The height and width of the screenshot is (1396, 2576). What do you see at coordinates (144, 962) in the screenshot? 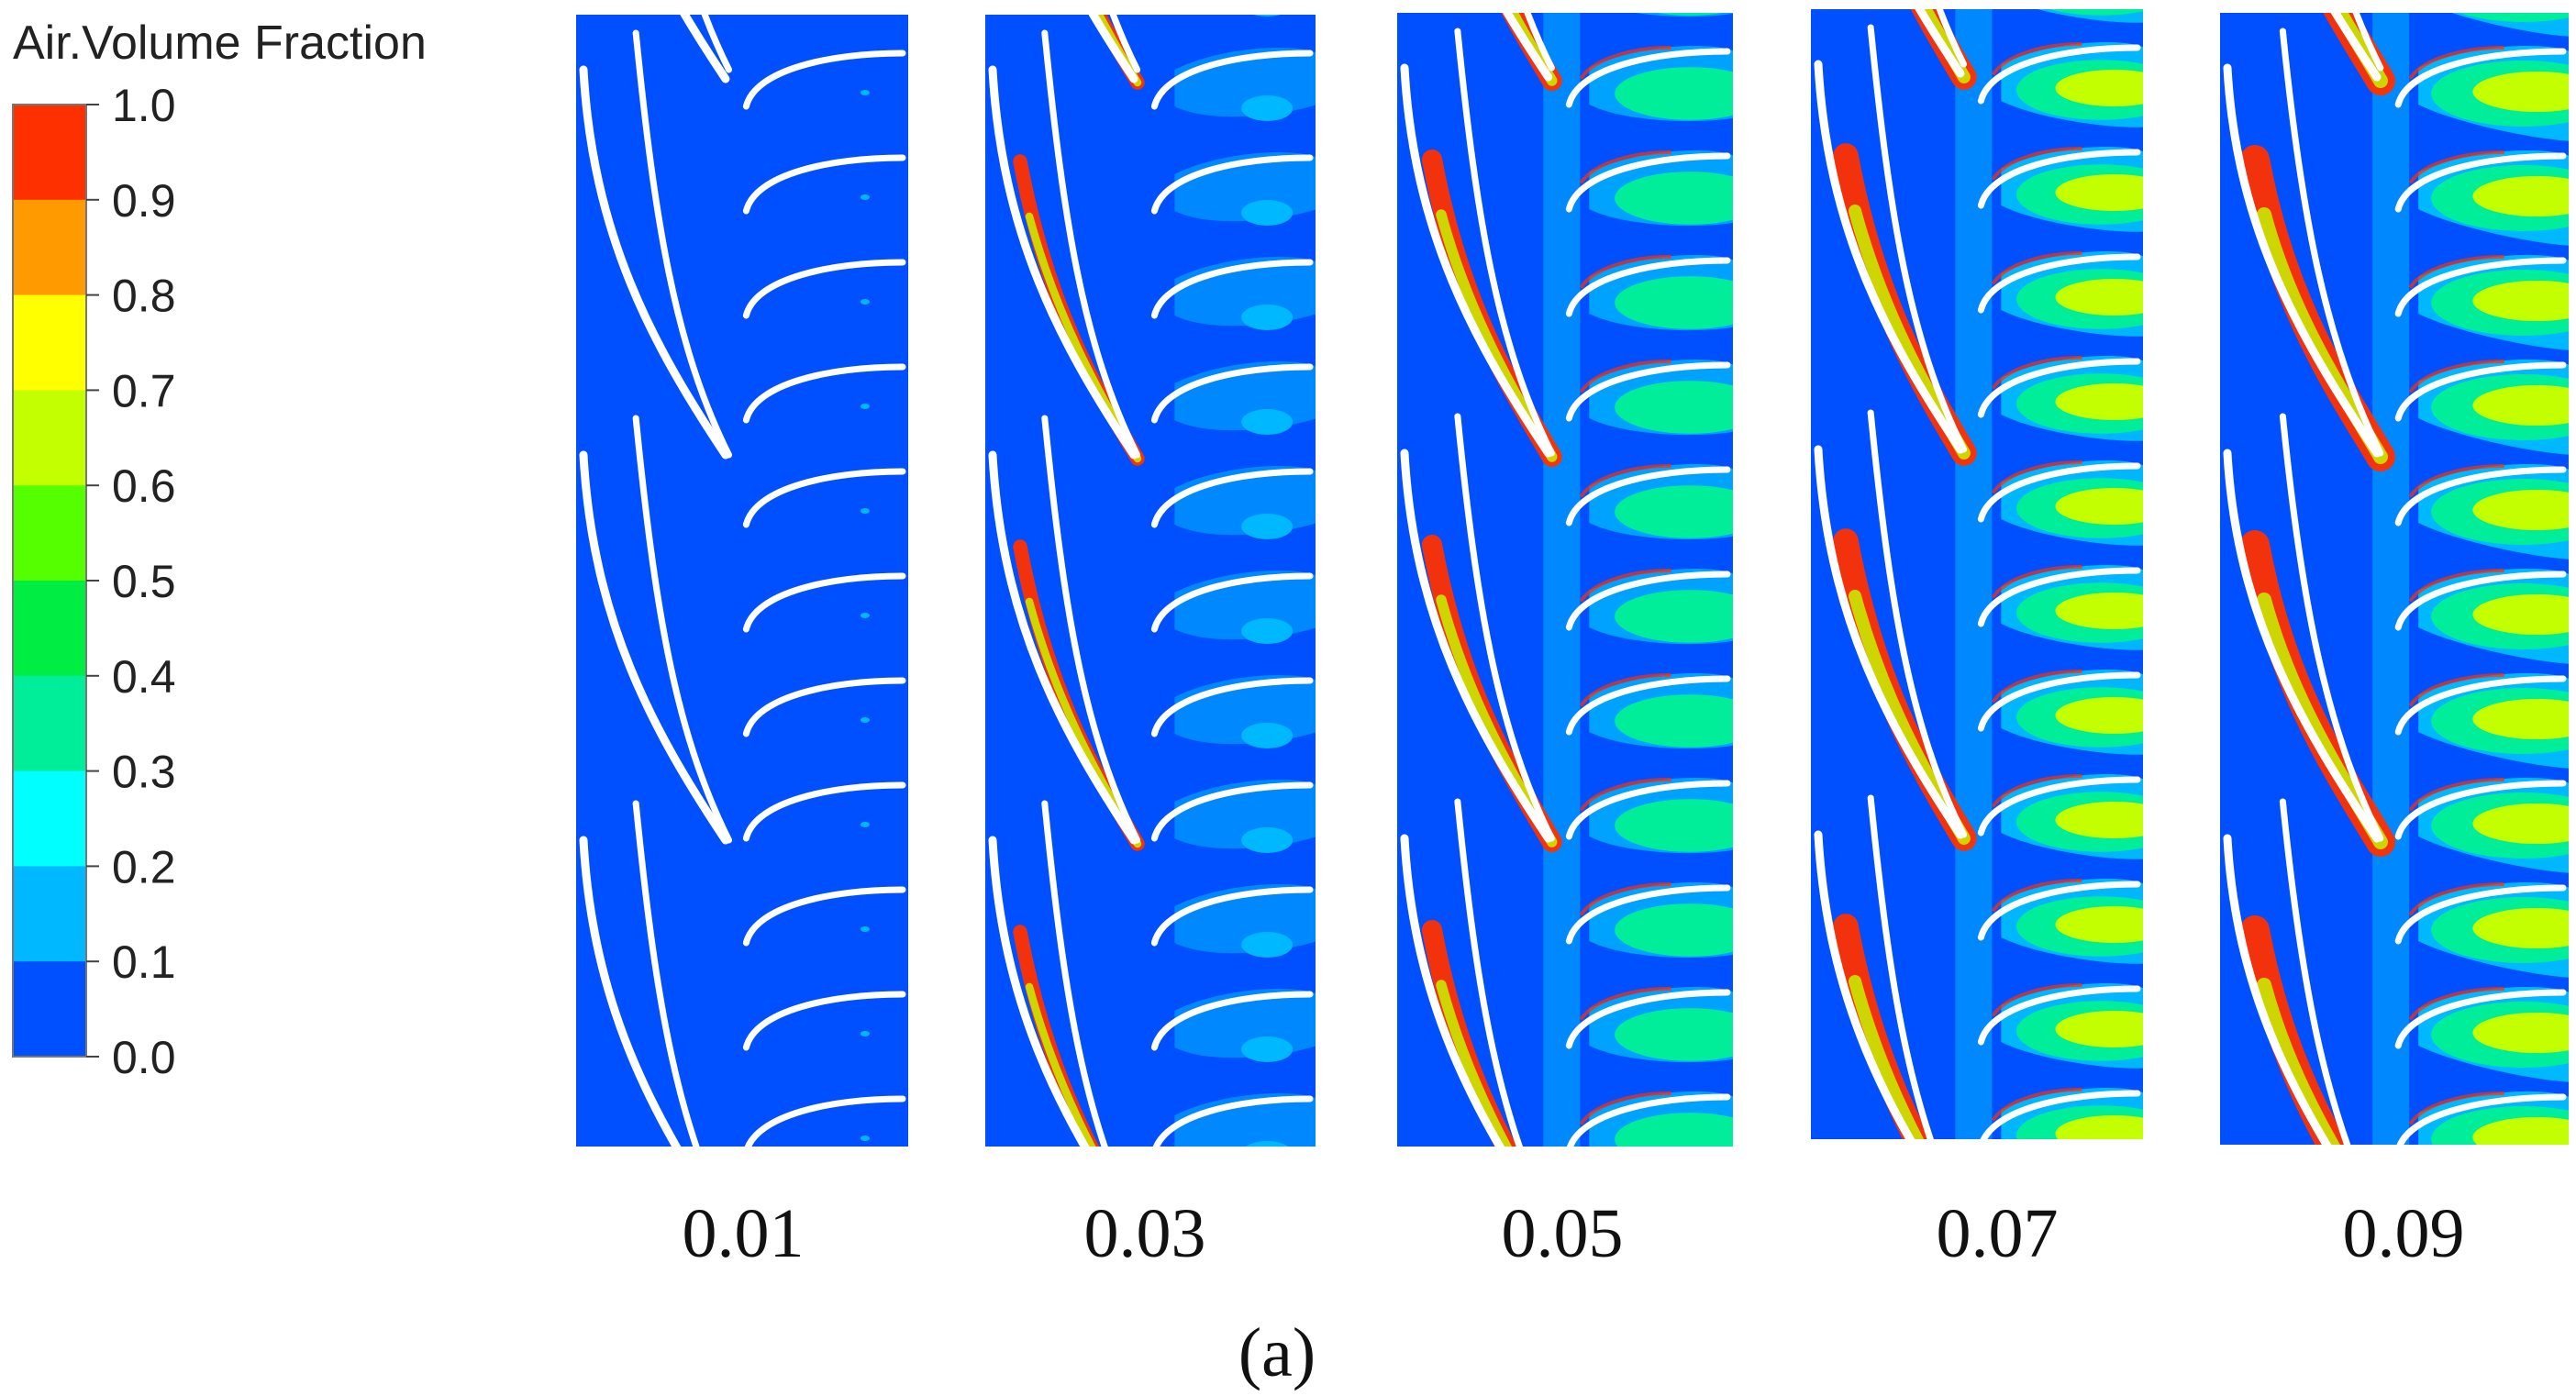
I see `colorbar-tick-label: 0.1` at bounding box center [144, 962].